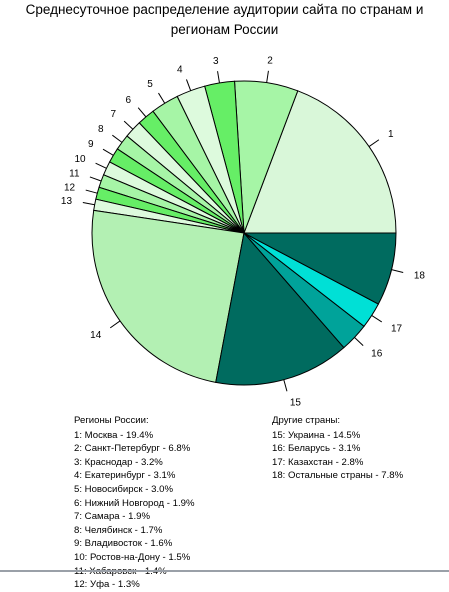 This screenshot has height=592, width=449. Describe the element at coordinates (216, 61) in the screenshot. I see `pie-label-3: 3` at that location.